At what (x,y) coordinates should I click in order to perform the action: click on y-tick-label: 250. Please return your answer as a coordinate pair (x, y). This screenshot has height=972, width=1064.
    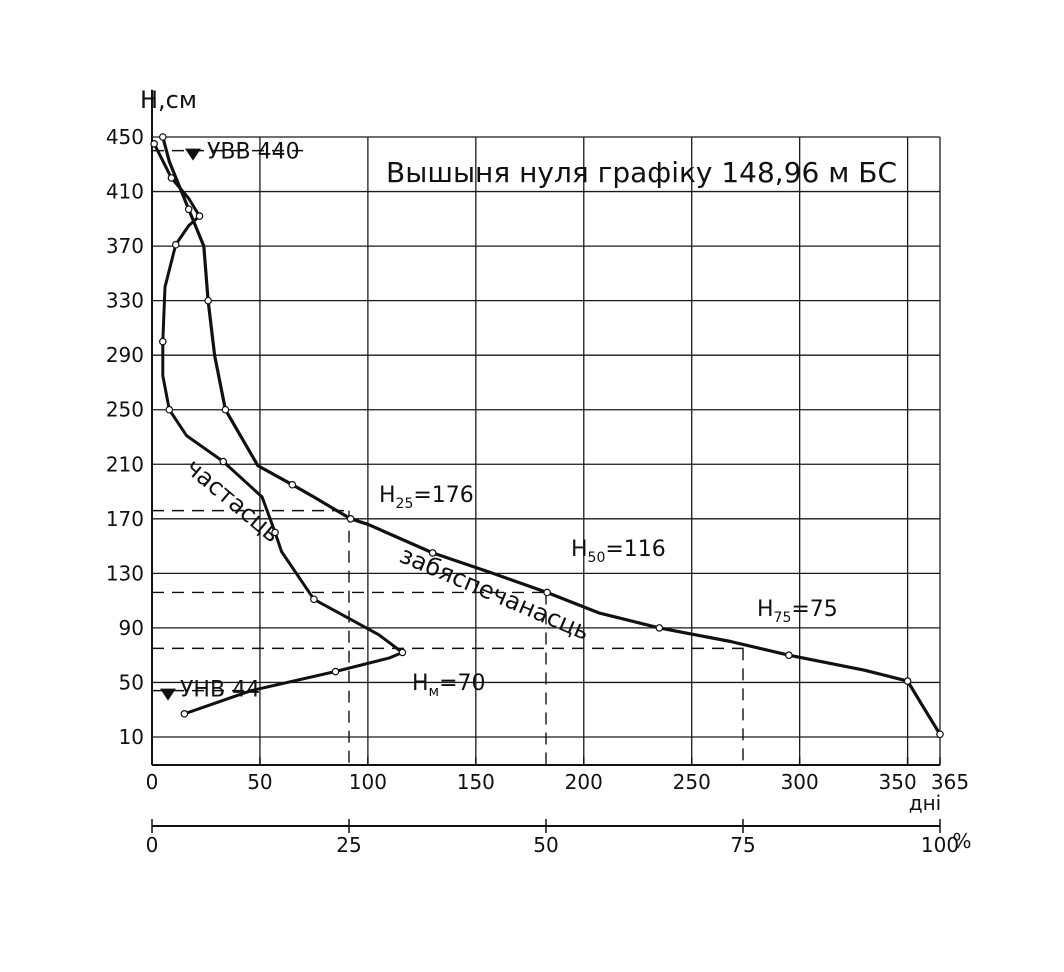
    Looking at the image, I should click on (125, 410).